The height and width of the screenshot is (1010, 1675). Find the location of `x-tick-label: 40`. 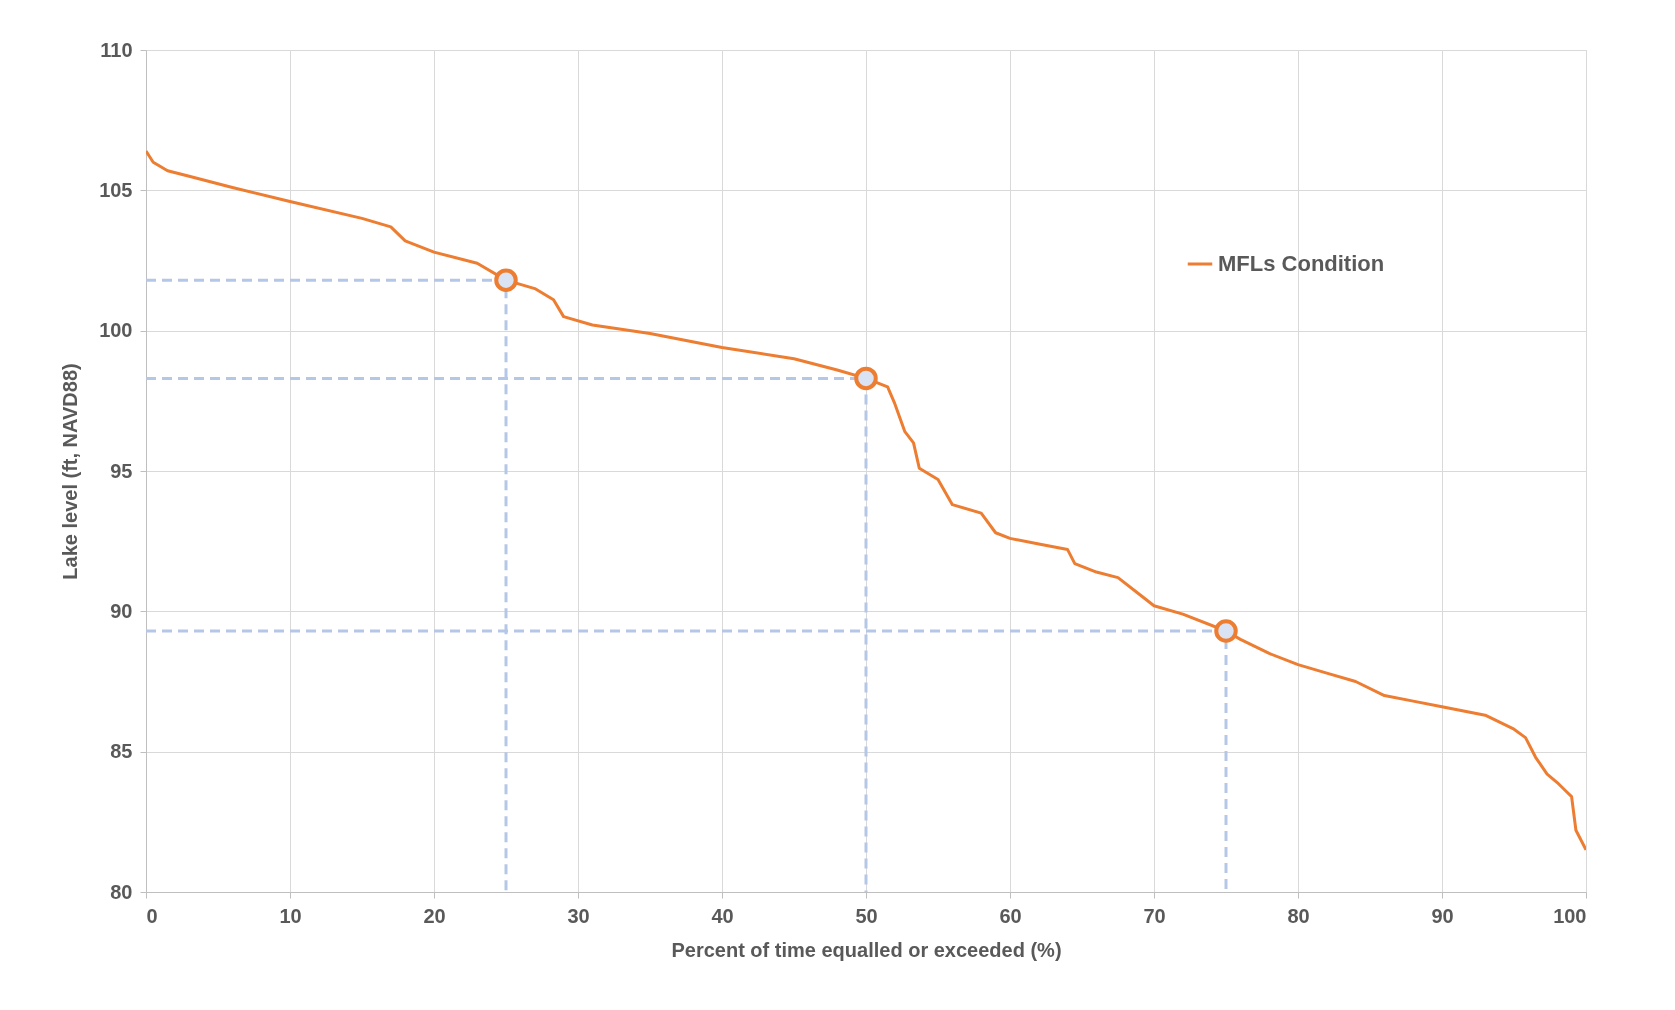

x-tick-label: 40 is located at coordinates (722, 915).